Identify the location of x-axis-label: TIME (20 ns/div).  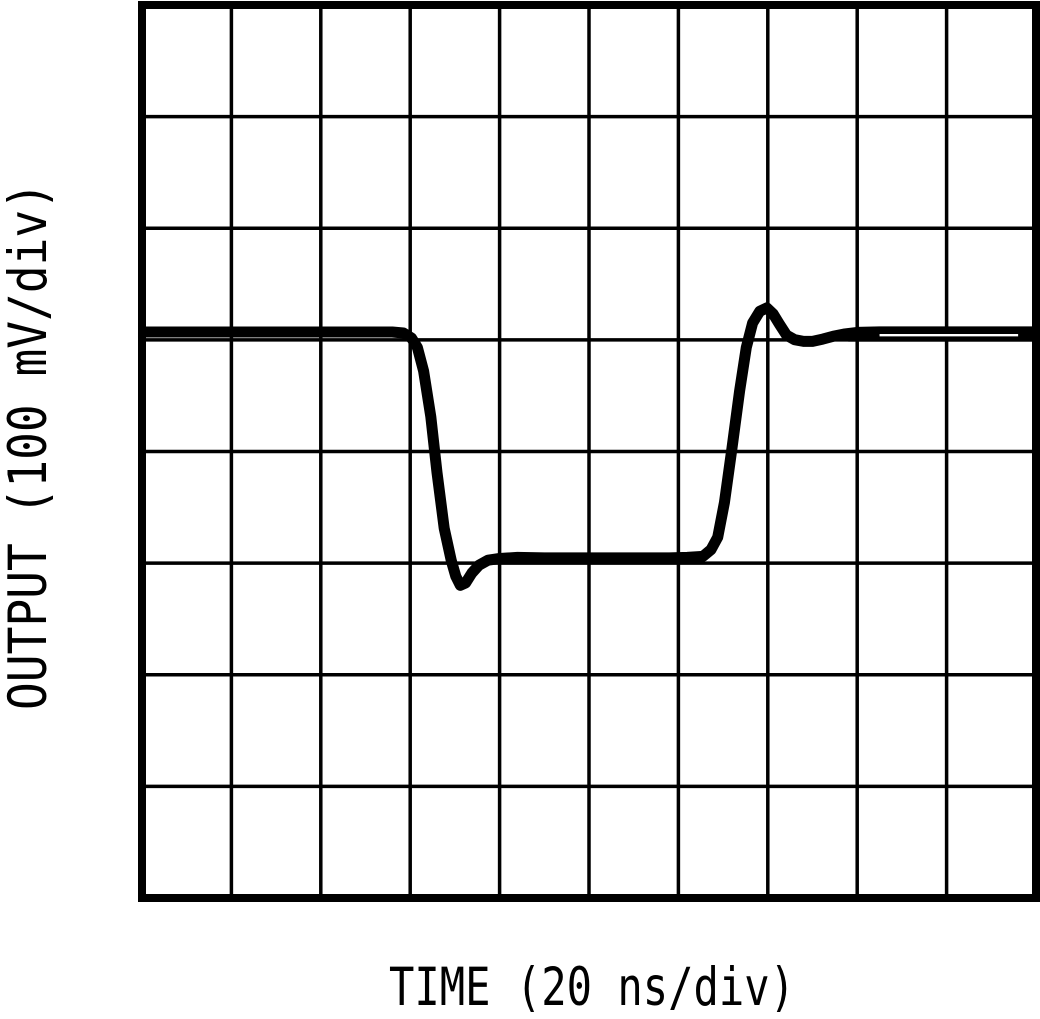
(592, 987).